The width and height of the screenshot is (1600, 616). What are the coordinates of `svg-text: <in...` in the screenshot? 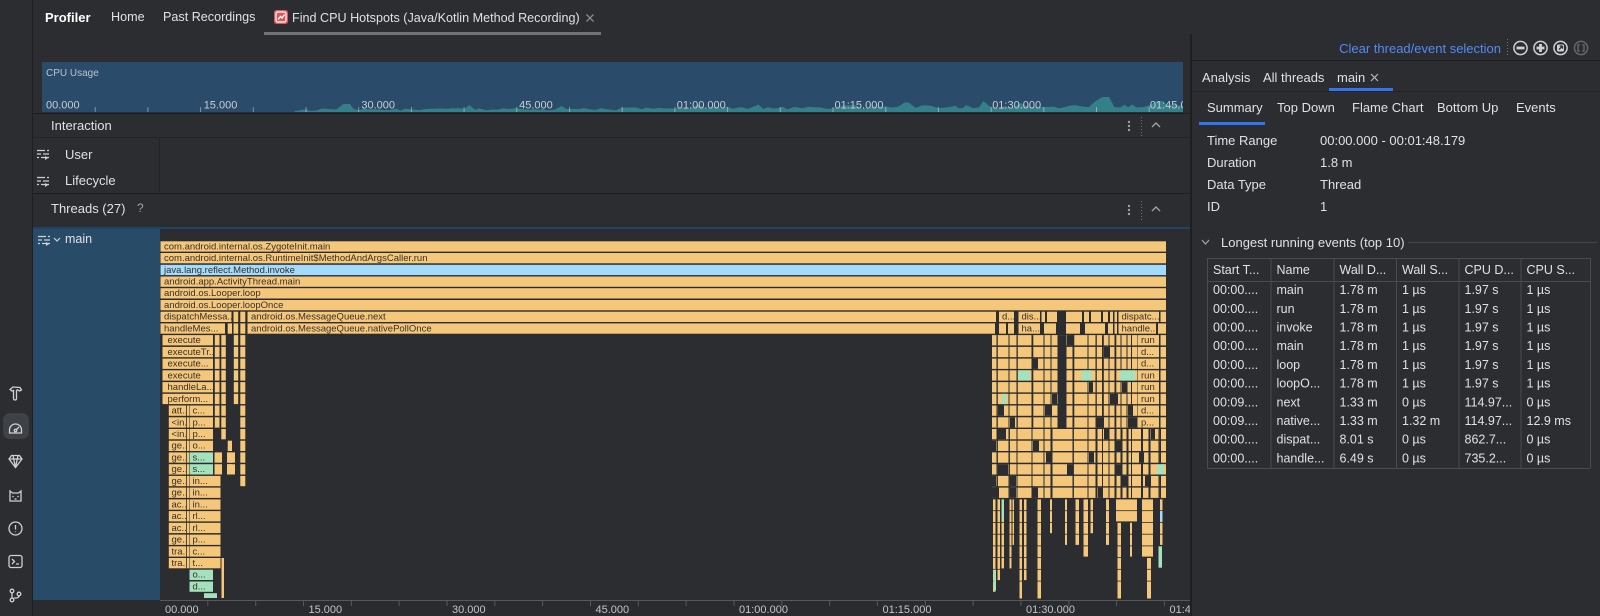 It's located at (182, 434).